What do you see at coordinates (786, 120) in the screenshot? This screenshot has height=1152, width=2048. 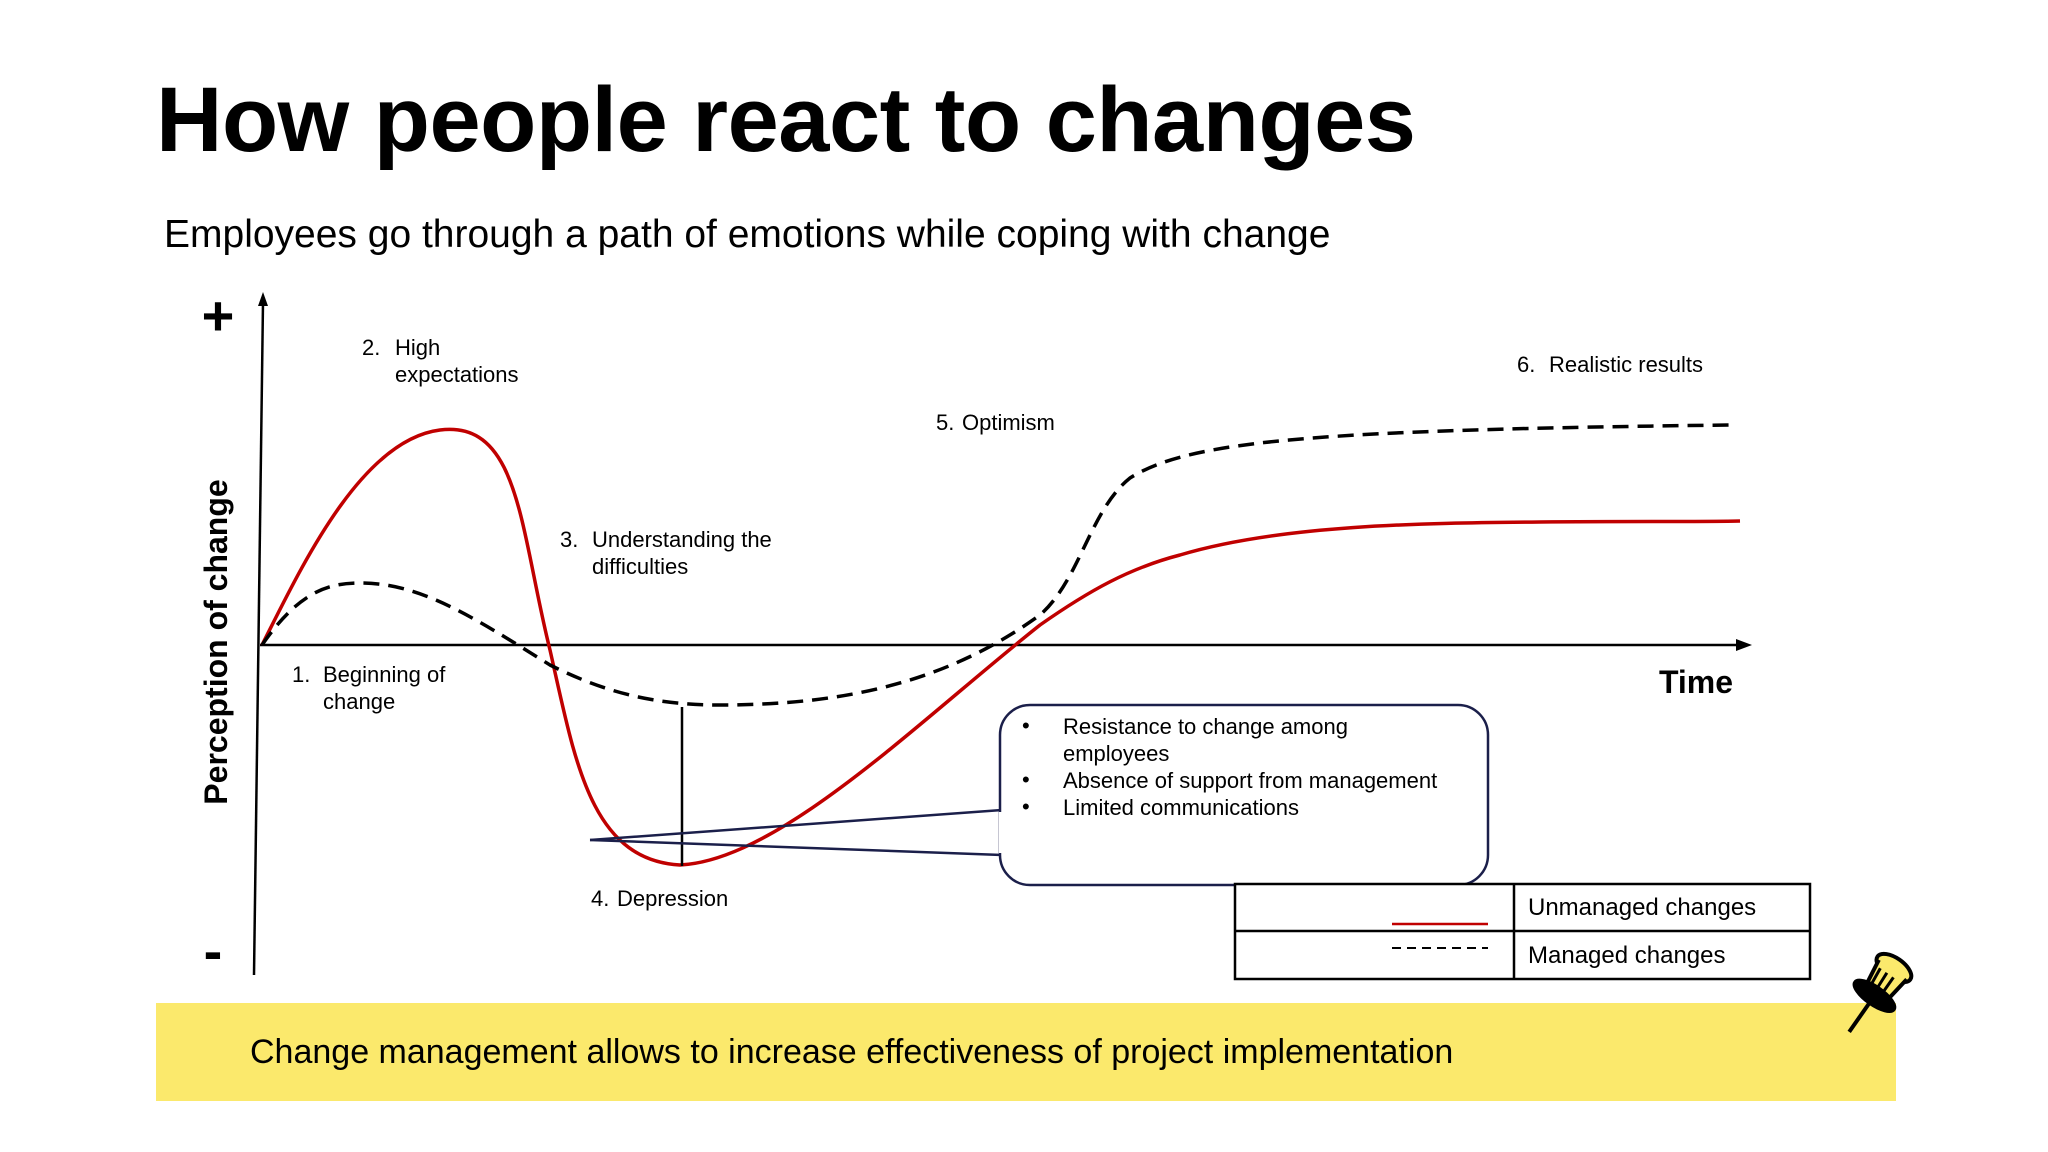 I see `slide-title: How people react to changes` at bounding box center [786, 120].